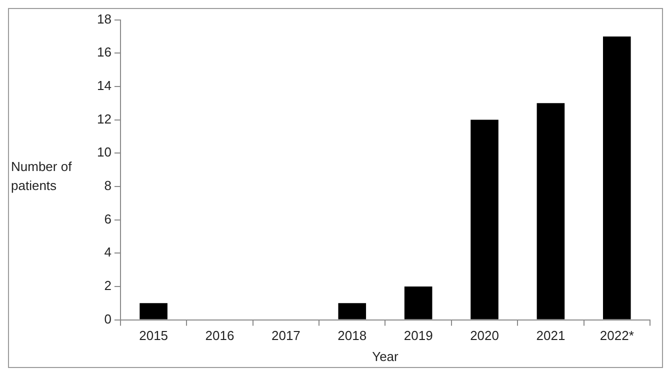  I want to click on y-tick-label: 10, so click(104, 152).